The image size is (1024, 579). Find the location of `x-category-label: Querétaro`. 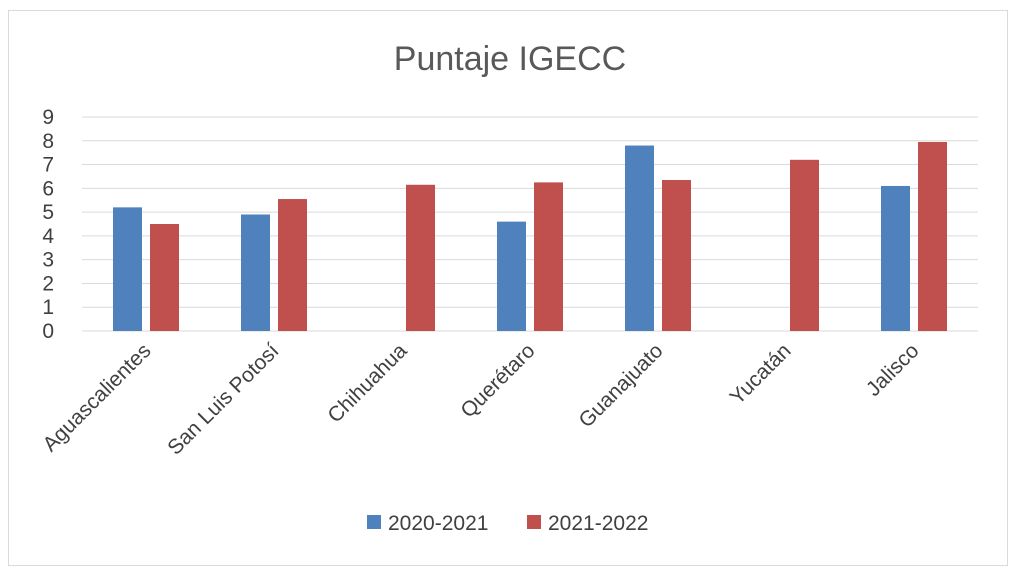

x-category-label: Querétaro is located at coordinates (497, 380).